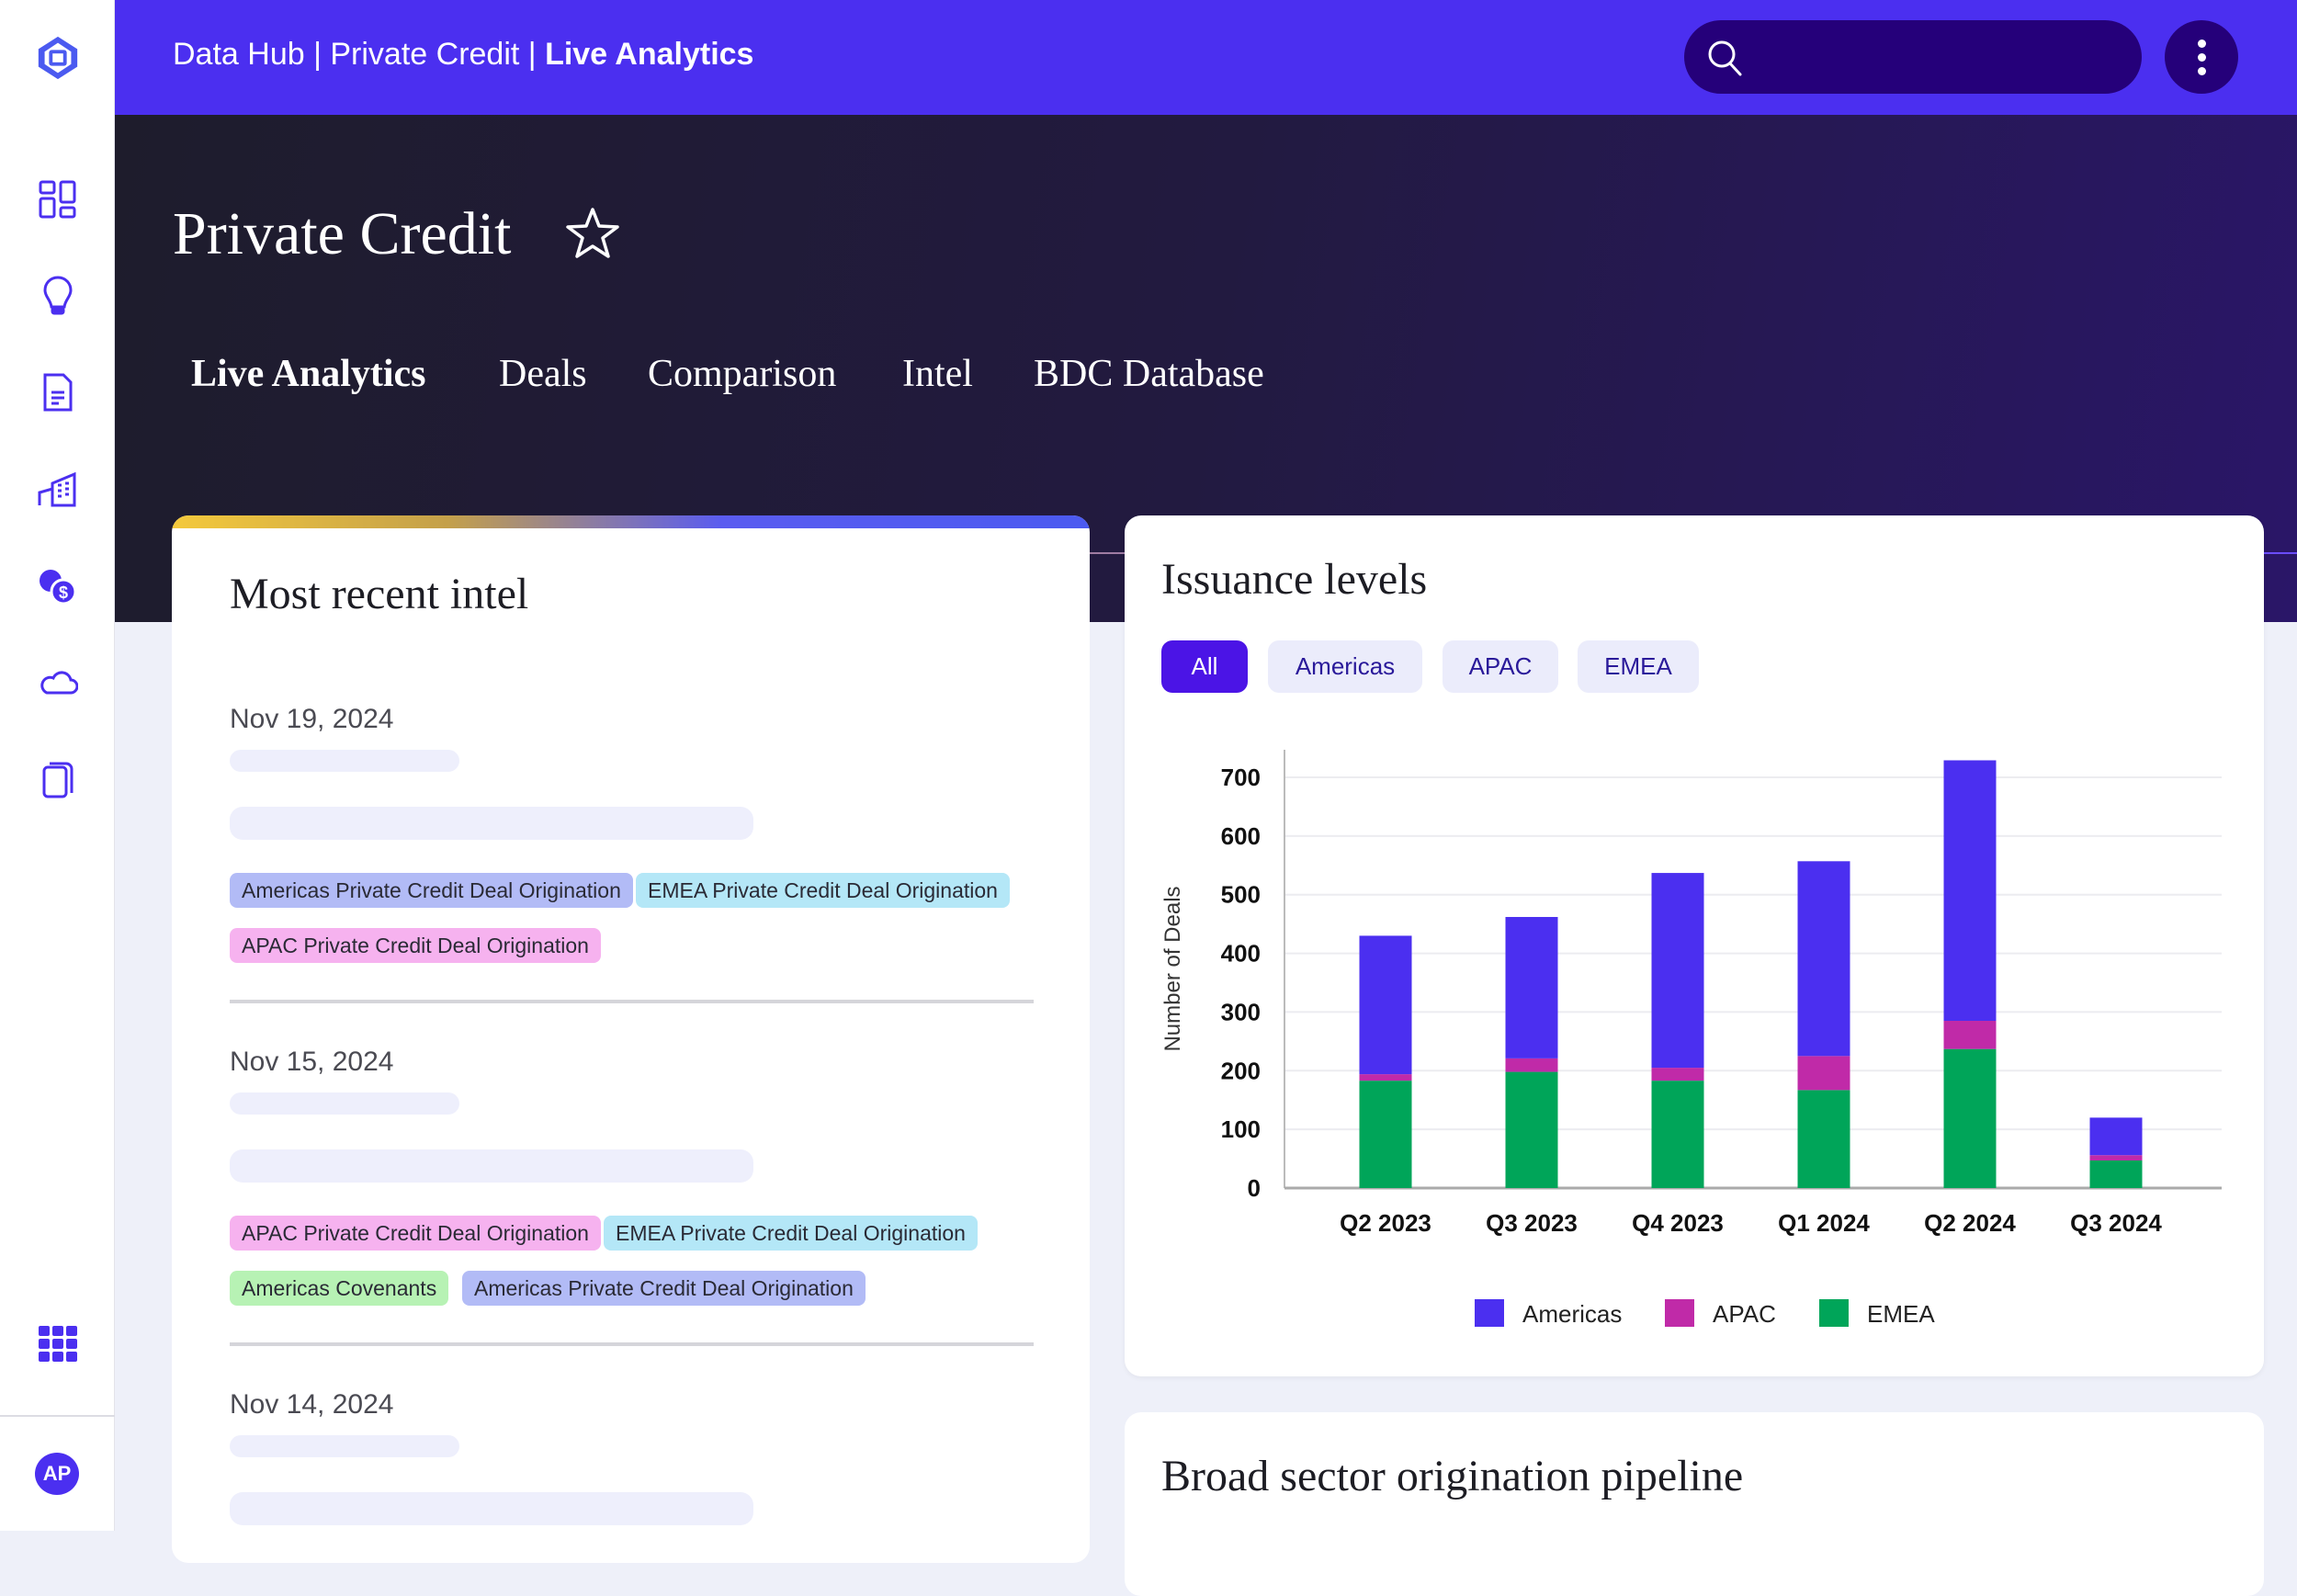 This screenshot has height=1596, width=2297. What do you see at coordinates (1725, 58) in the screenshot?
I see `search-icon` at bounding box center [1725, 58].